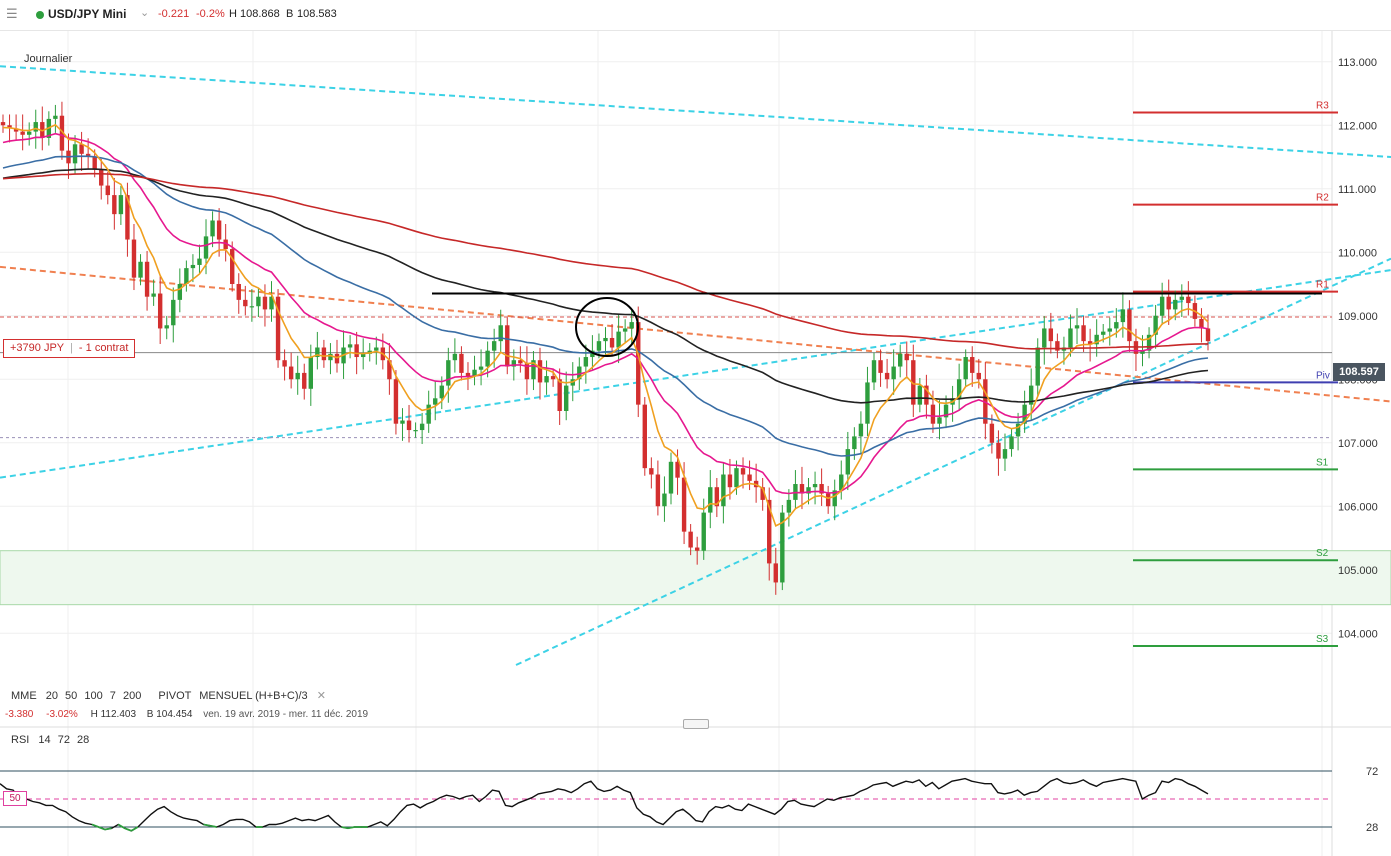 The width and height of the screenshot is (1391, 856). Describe the element at coordinates (12, 13) in the screenshot. I see `hamburger-menu-icon: ☰` at that location.